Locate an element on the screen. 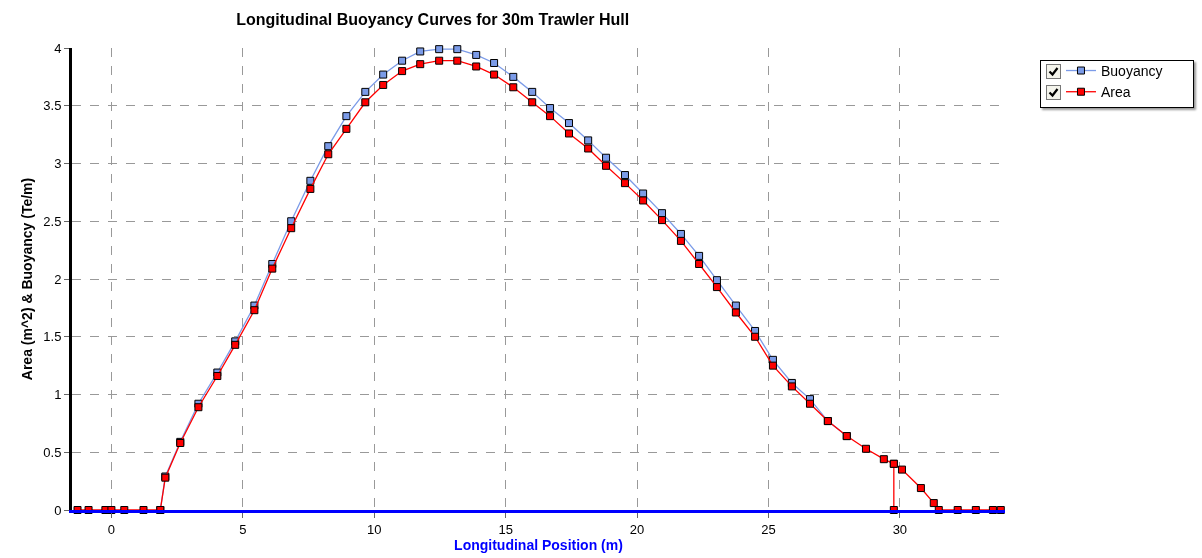  x-tick-label: 15 is located at coordinates (505, 529).